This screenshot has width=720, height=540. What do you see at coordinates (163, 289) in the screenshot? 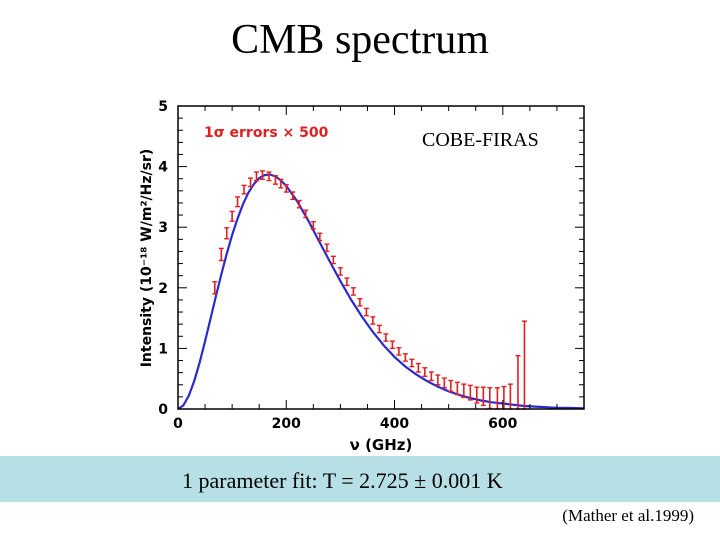
I see `y-tick-label: 2` at bounding box center [163, 289].